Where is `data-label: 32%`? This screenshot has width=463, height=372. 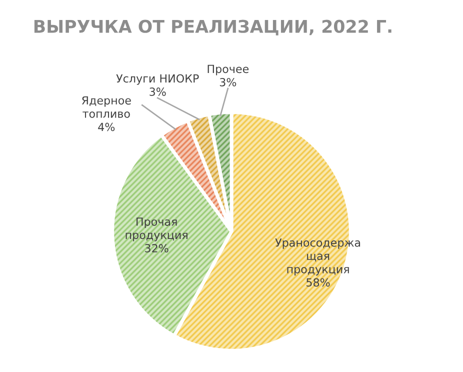
data-label: 32% is located at coordinates (156, 248).